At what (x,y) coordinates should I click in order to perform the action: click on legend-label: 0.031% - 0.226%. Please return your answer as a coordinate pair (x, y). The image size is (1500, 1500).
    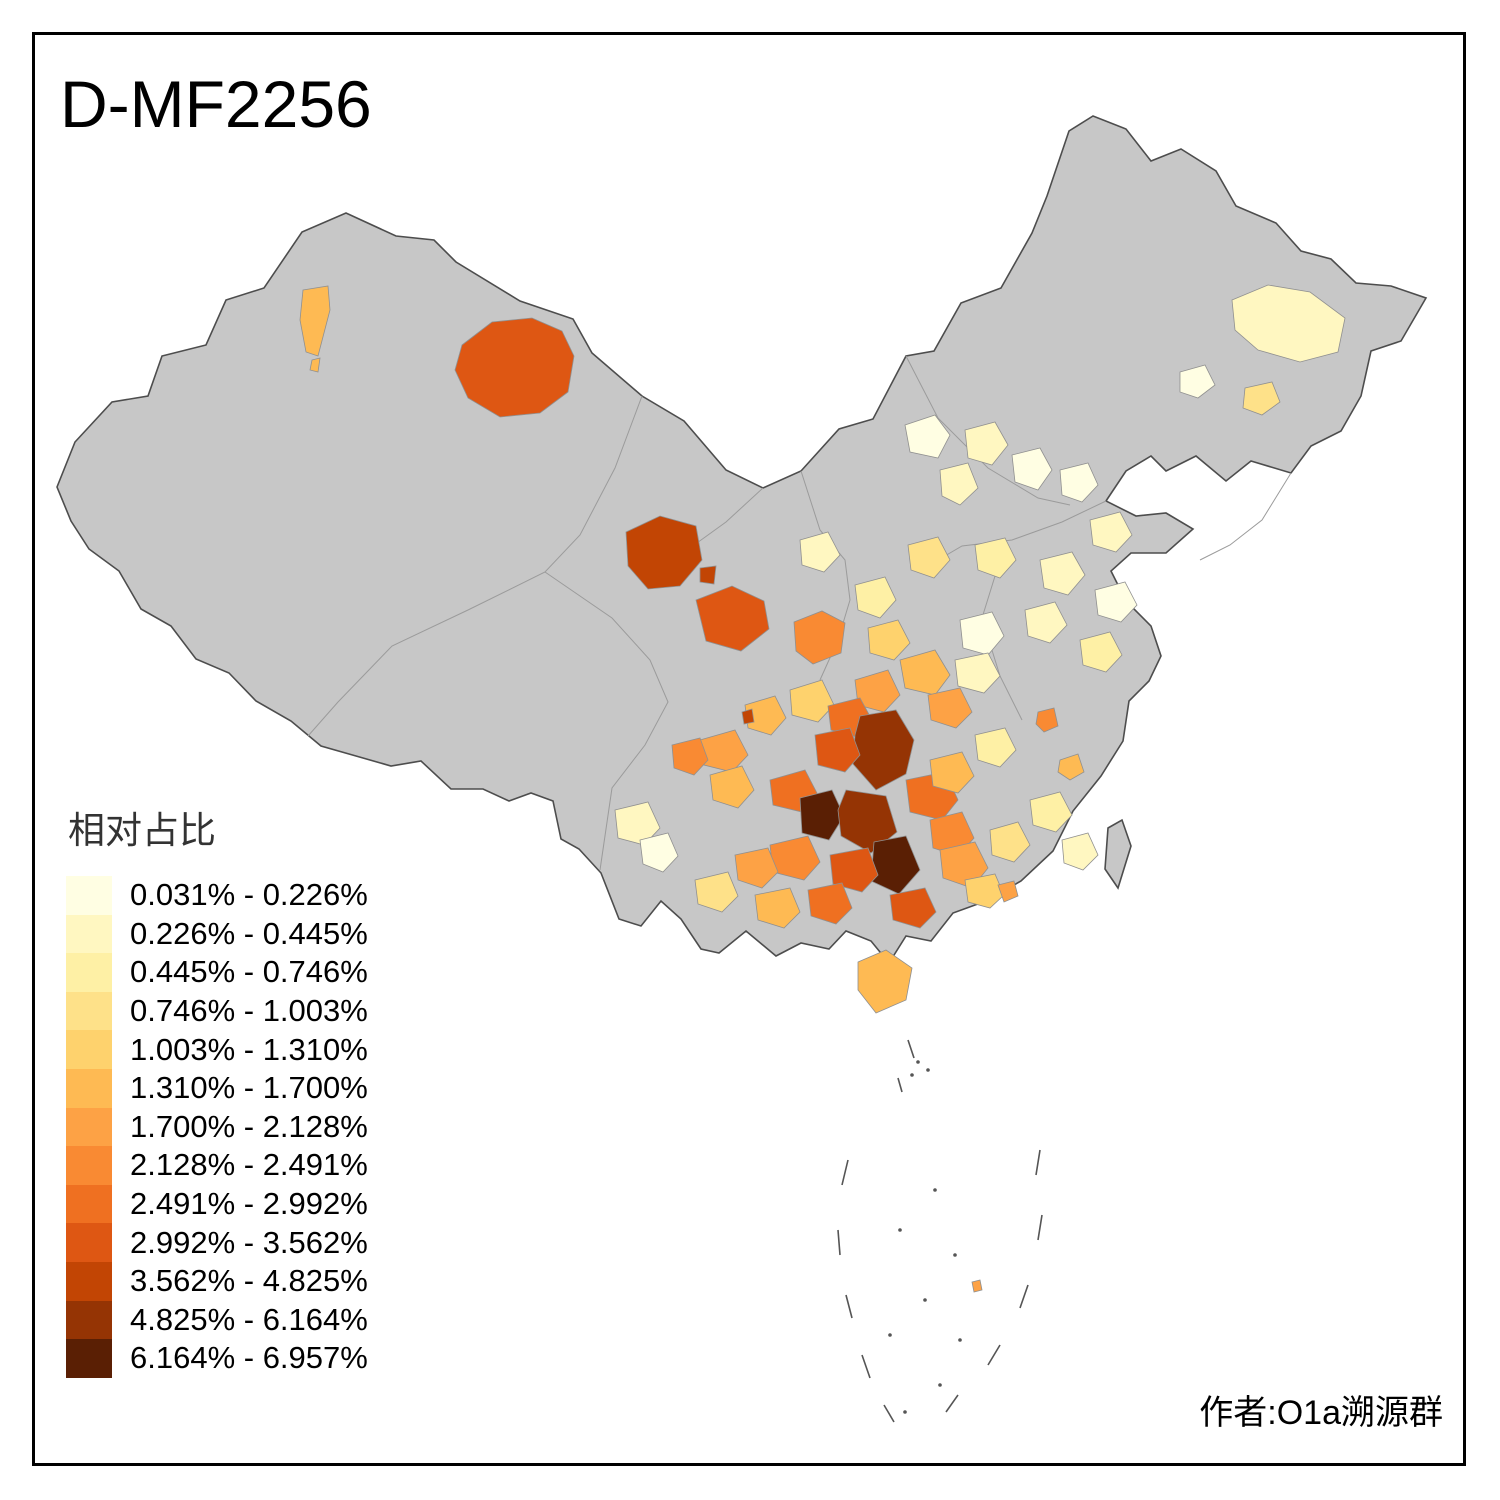
    Looking at the image, I should click on (249, 895).